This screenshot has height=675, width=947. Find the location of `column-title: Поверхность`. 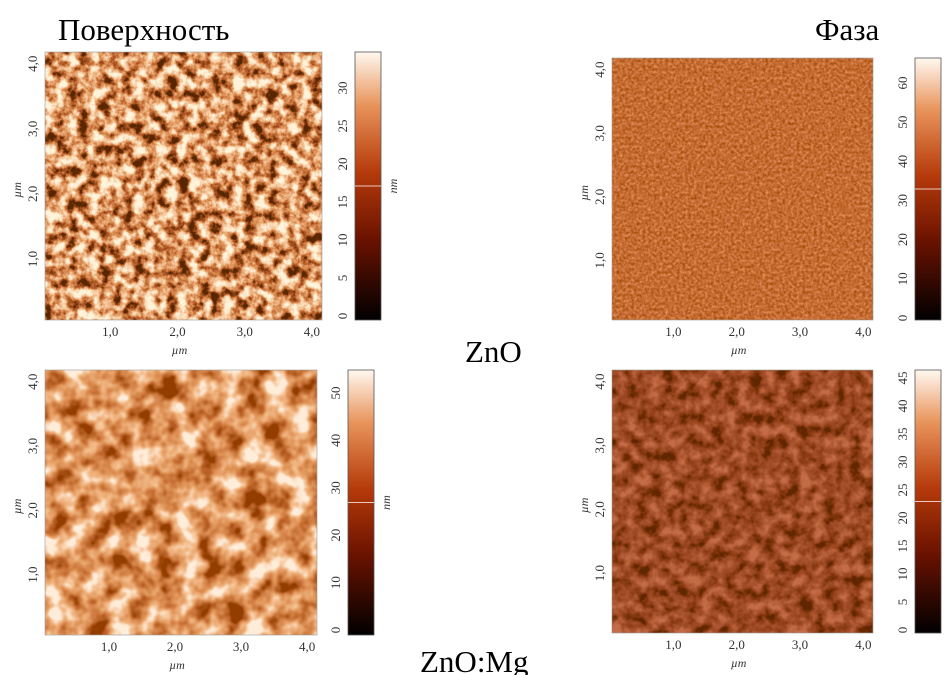

column-title: Поверхность is located at coordinates (143, 29).